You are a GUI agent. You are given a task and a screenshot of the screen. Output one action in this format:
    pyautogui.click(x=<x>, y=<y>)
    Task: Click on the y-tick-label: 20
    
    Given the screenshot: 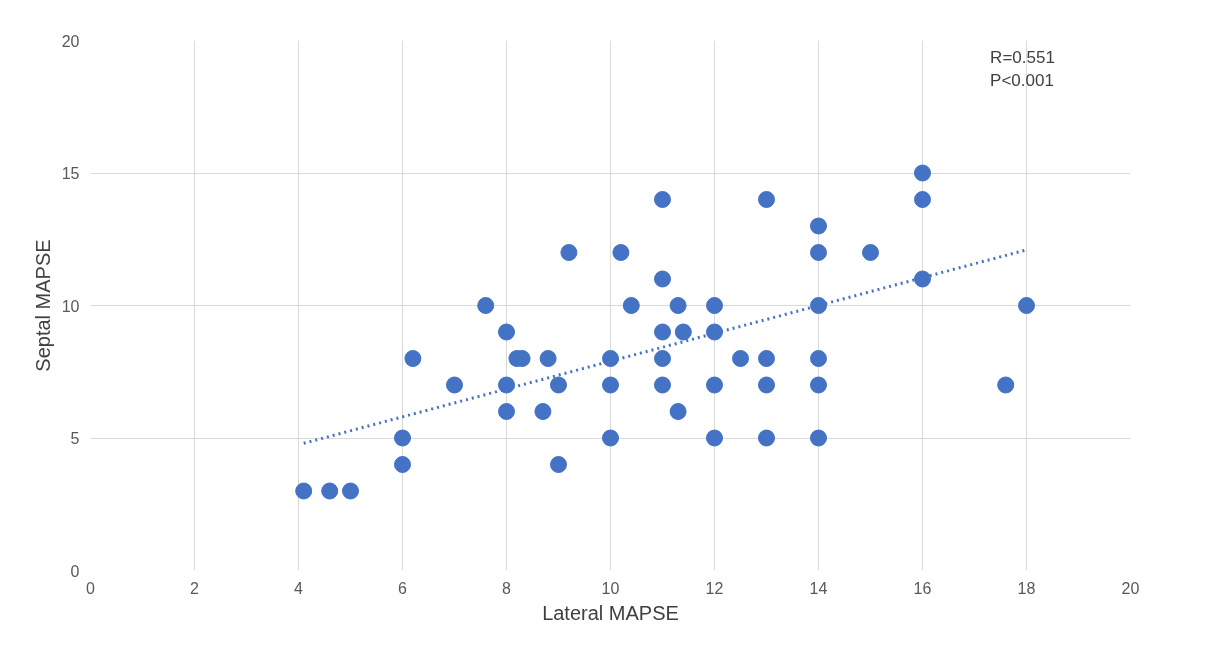 What is the action you would take?
    pyautogui.click(x=70, y=41)
    